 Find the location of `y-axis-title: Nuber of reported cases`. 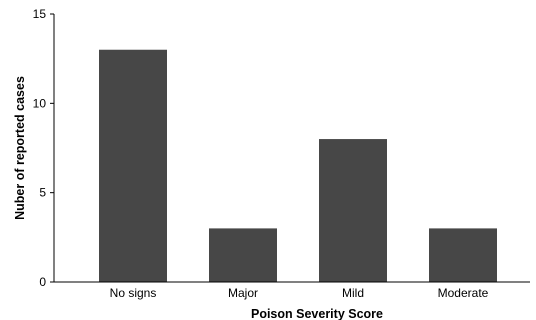

y-axis-title: Nuber of reported cases is located at coordinates (20, 148).